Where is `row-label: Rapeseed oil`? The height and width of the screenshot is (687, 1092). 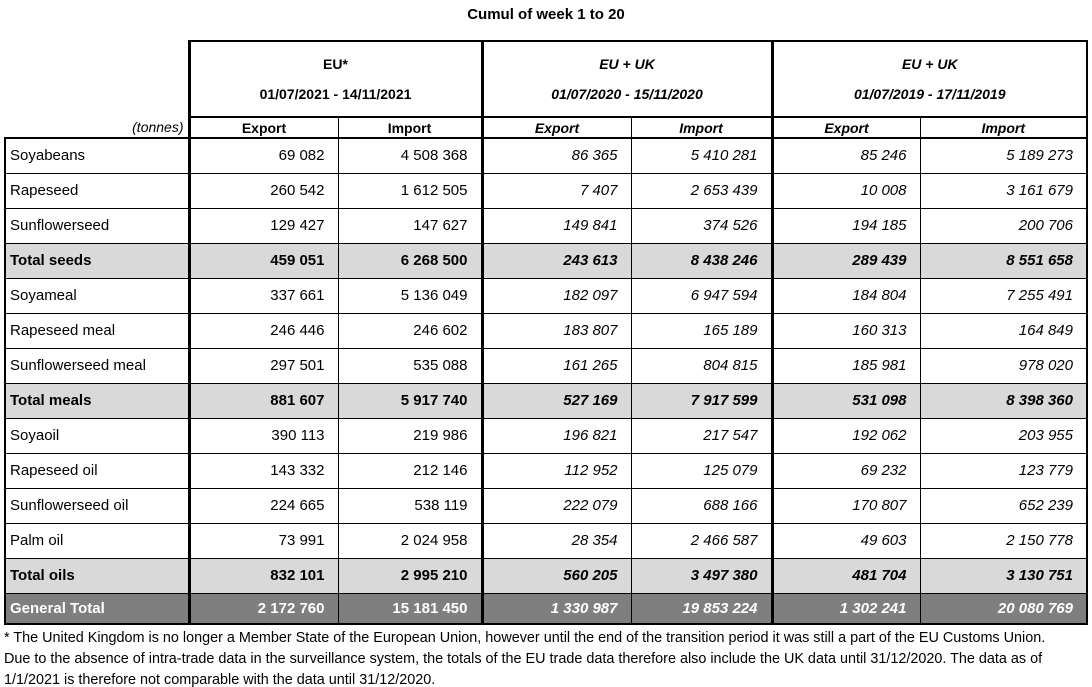 row-label: Rapeseed oil is located at coordinates (97, 470).